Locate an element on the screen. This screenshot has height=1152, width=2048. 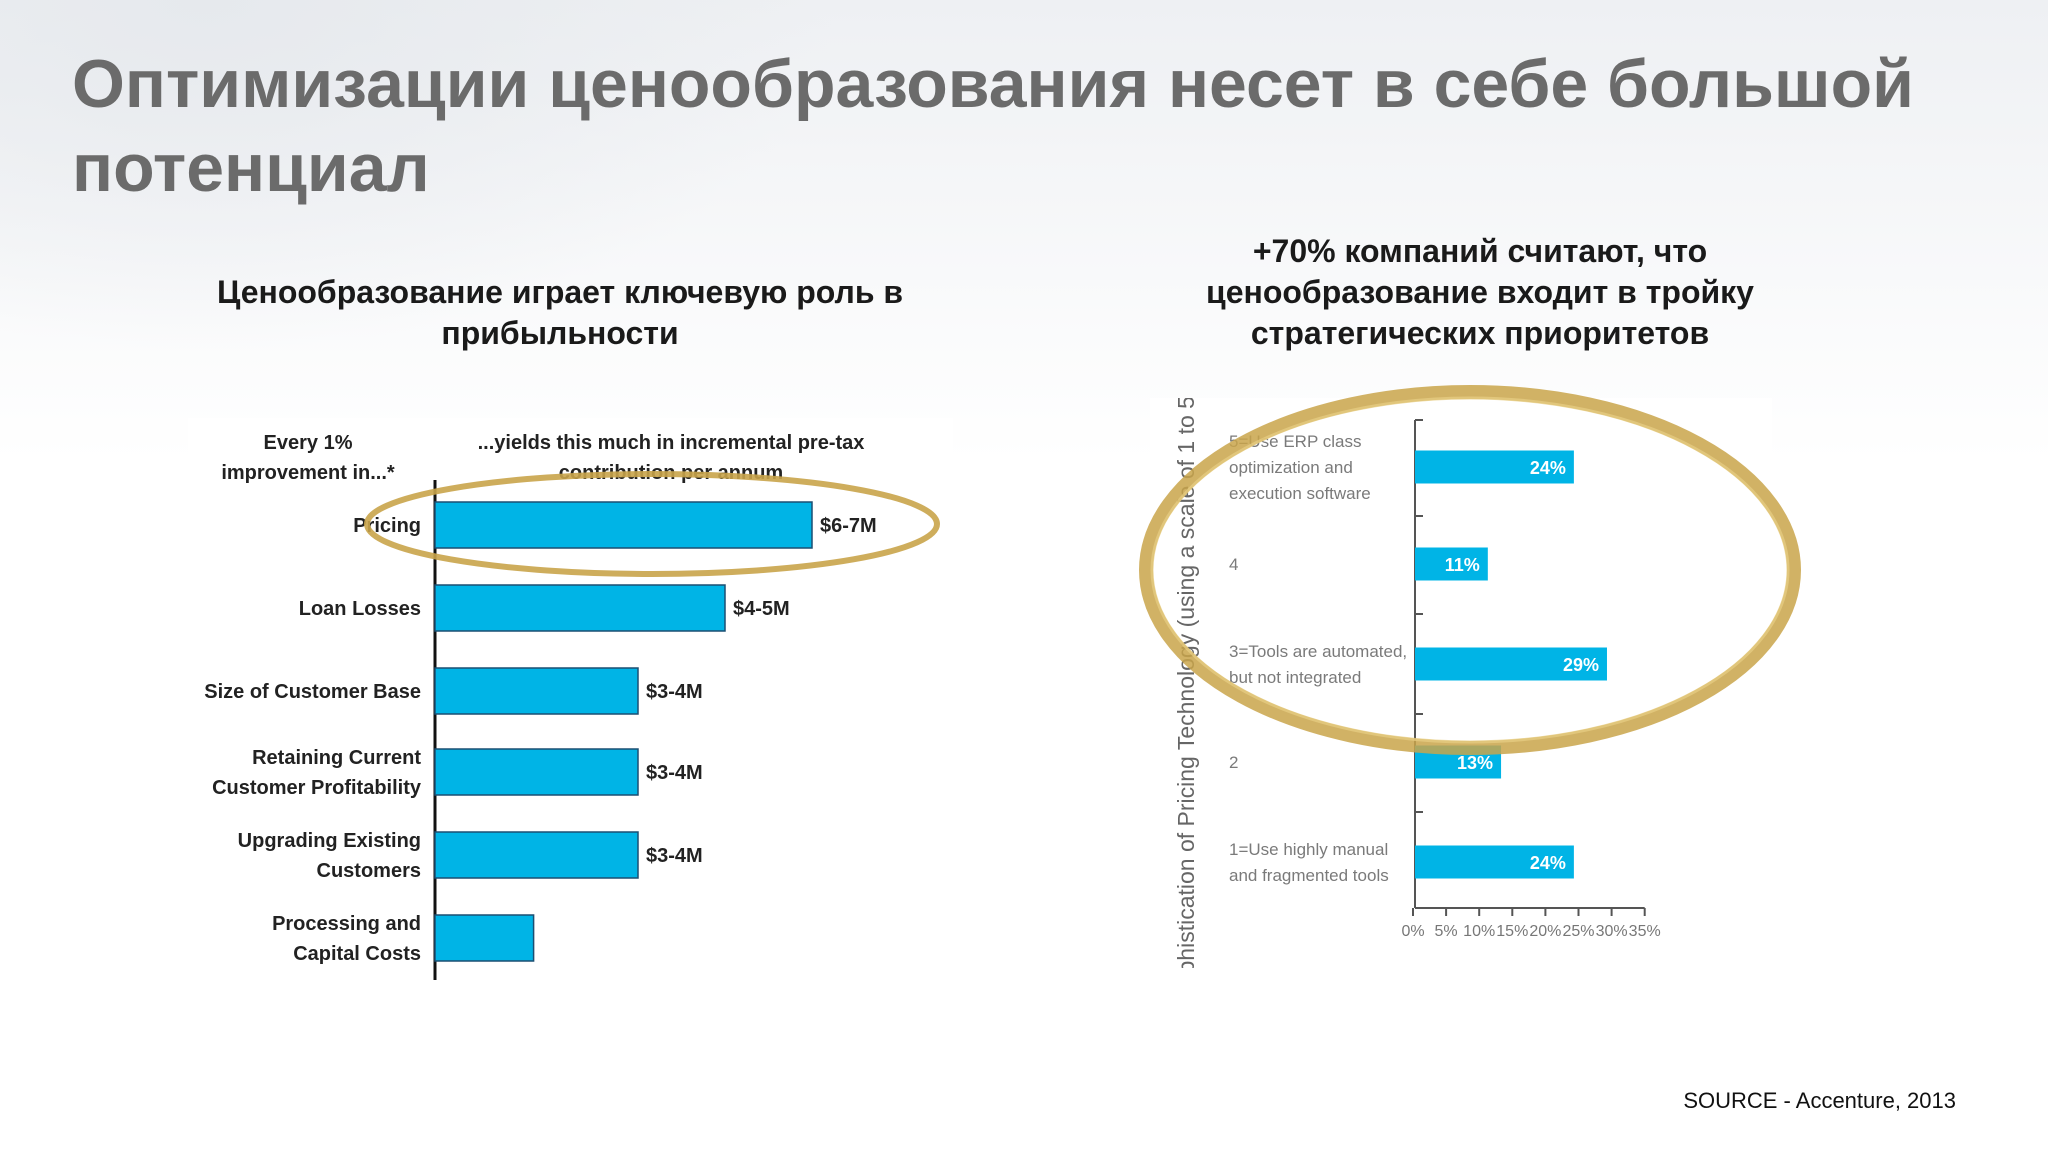
category-label-level-1: 1=Use highly manual is located at coordinates (1308, 849).